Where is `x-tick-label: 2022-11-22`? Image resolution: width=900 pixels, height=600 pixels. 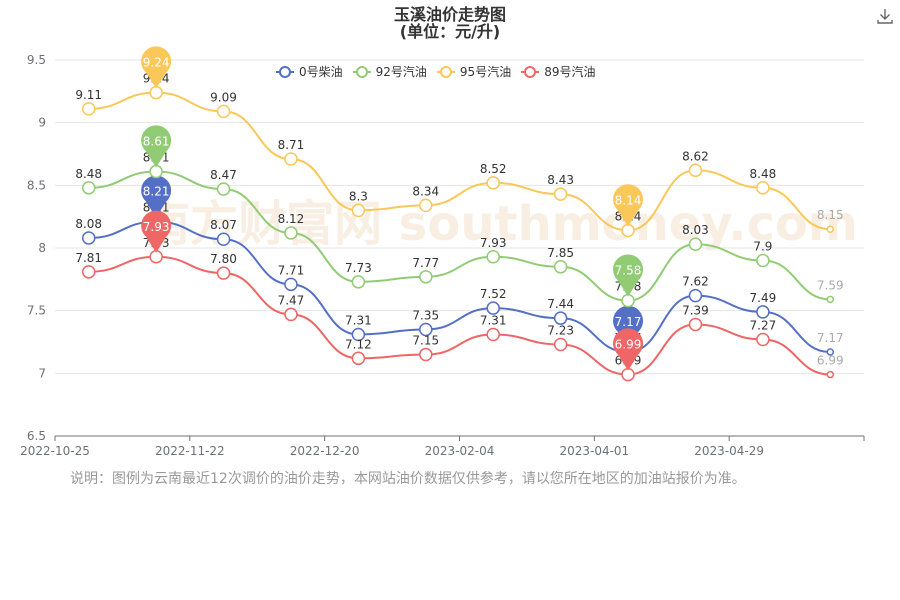 x-tick-label: 2022-11-22 is located at coordinates (190, 451).